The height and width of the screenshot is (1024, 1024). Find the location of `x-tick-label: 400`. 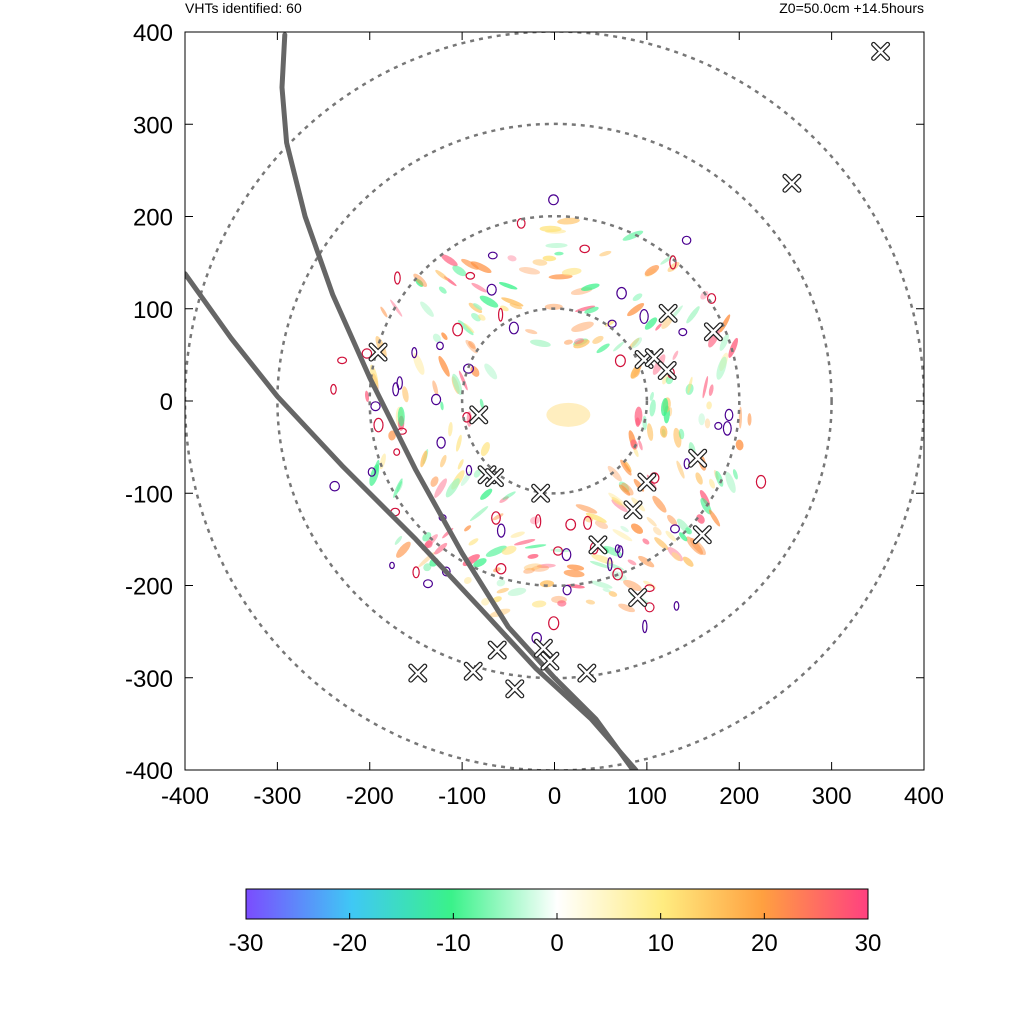

x-tick-label: 400 is located at coordinates (924, 796).